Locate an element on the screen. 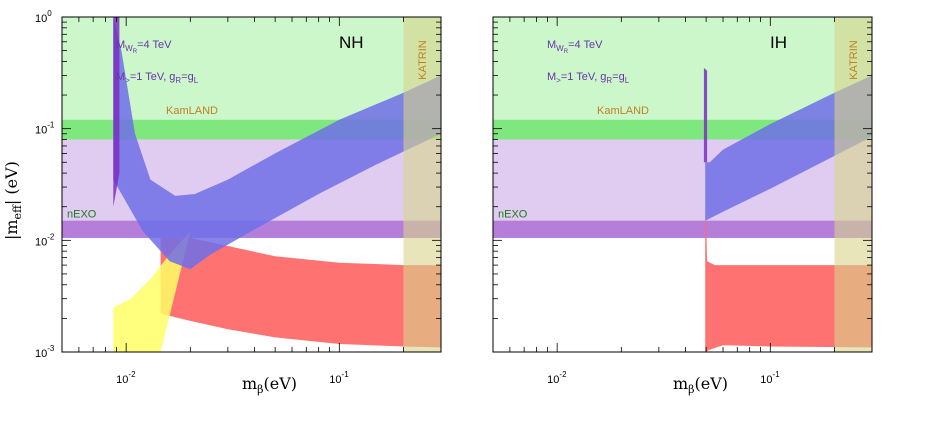  y-axis-label: |meff| (eV) is located at coordinates (13, 200).